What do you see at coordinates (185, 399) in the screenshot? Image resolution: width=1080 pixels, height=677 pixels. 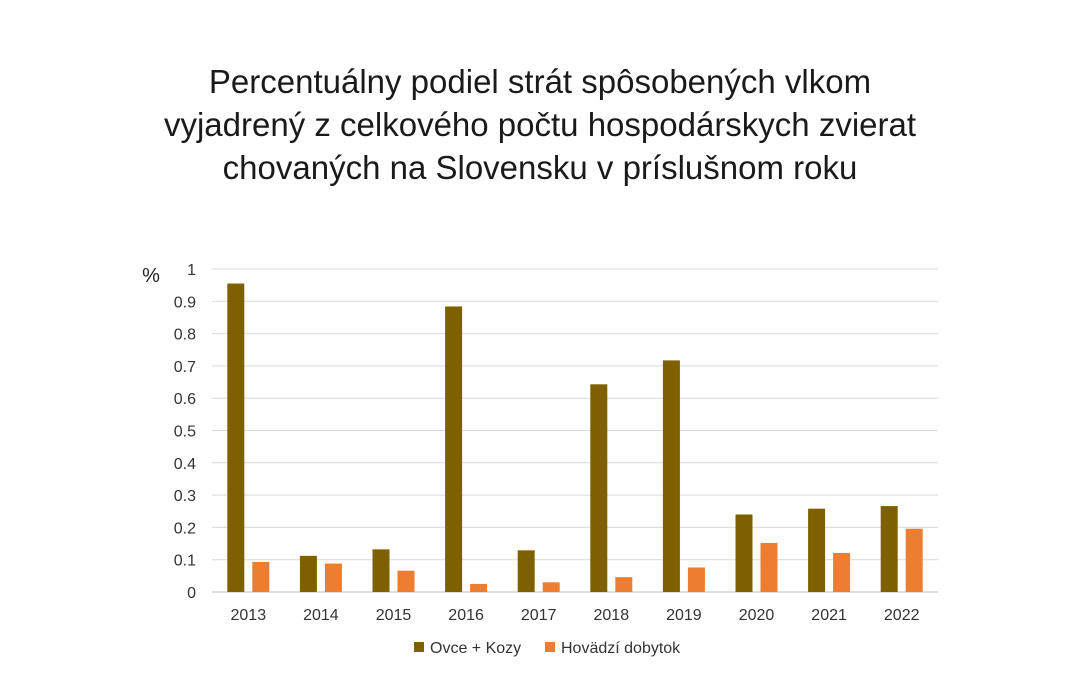 I see `y-tick-label: 0.6` at bounding box center [185, 399].